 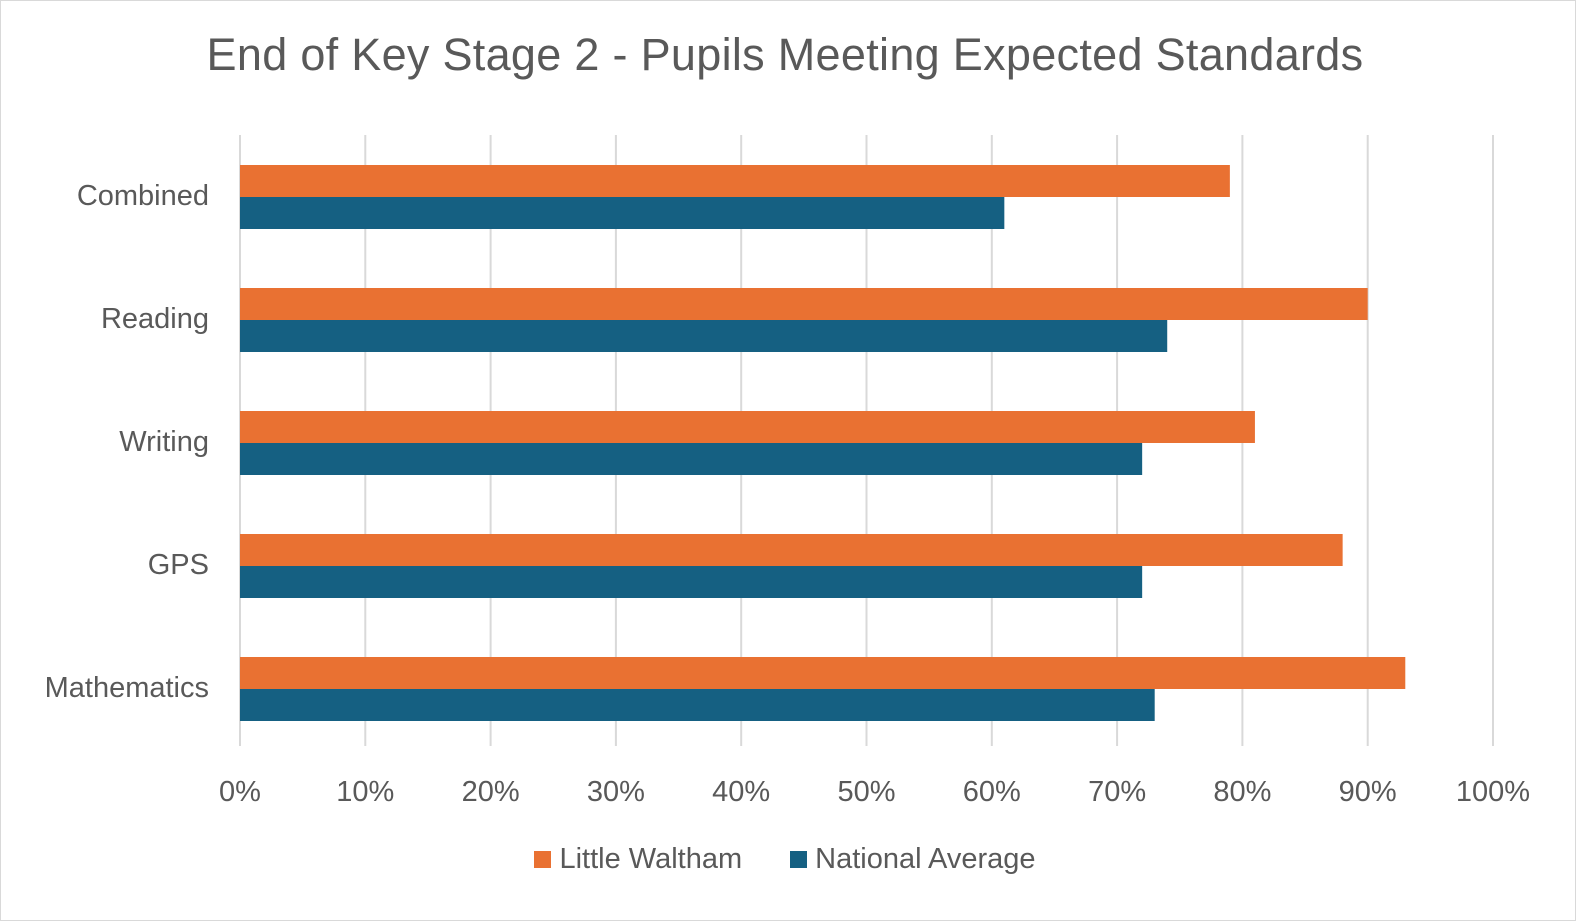 I want to click on chart-legend: Little Waltham National Average, so click(x=785, y=859).